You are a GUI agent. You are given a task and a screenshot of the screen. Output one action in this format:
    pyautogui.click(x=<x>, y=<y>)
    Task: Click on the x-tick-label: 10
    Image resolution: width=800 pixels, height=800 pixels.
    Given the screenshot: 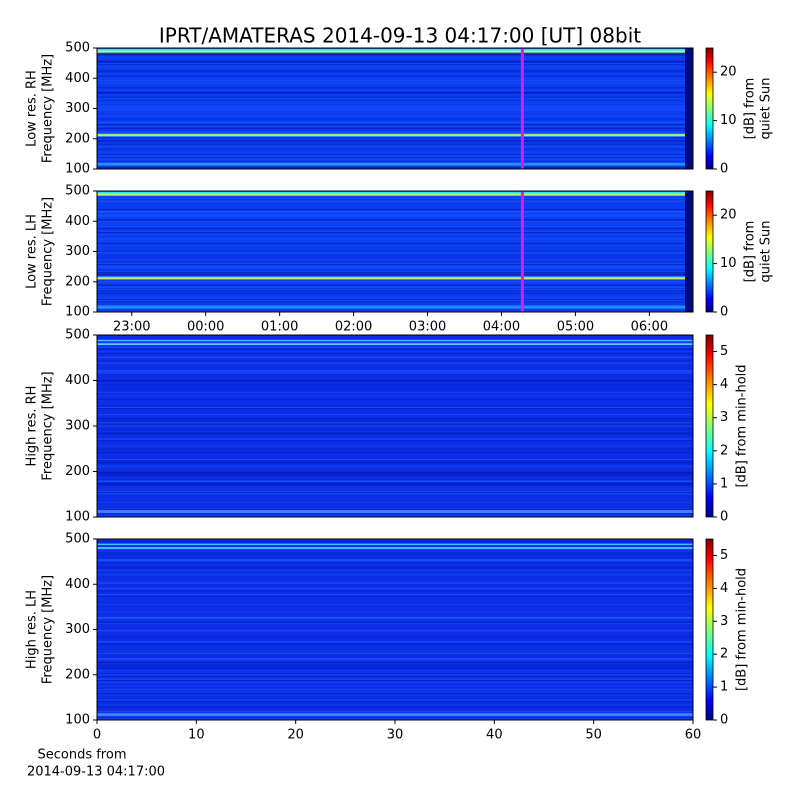 What is the action you would take?
    pyautogui.click(x=196, y=735)
    